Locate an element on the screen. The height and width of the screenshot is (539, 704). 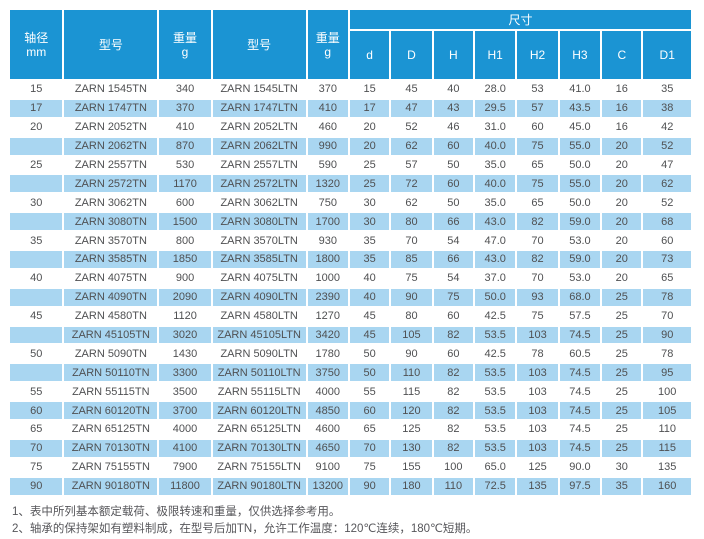
model-ltn-cell: ZARN 3585LTN is located at coordinates (259, 259).